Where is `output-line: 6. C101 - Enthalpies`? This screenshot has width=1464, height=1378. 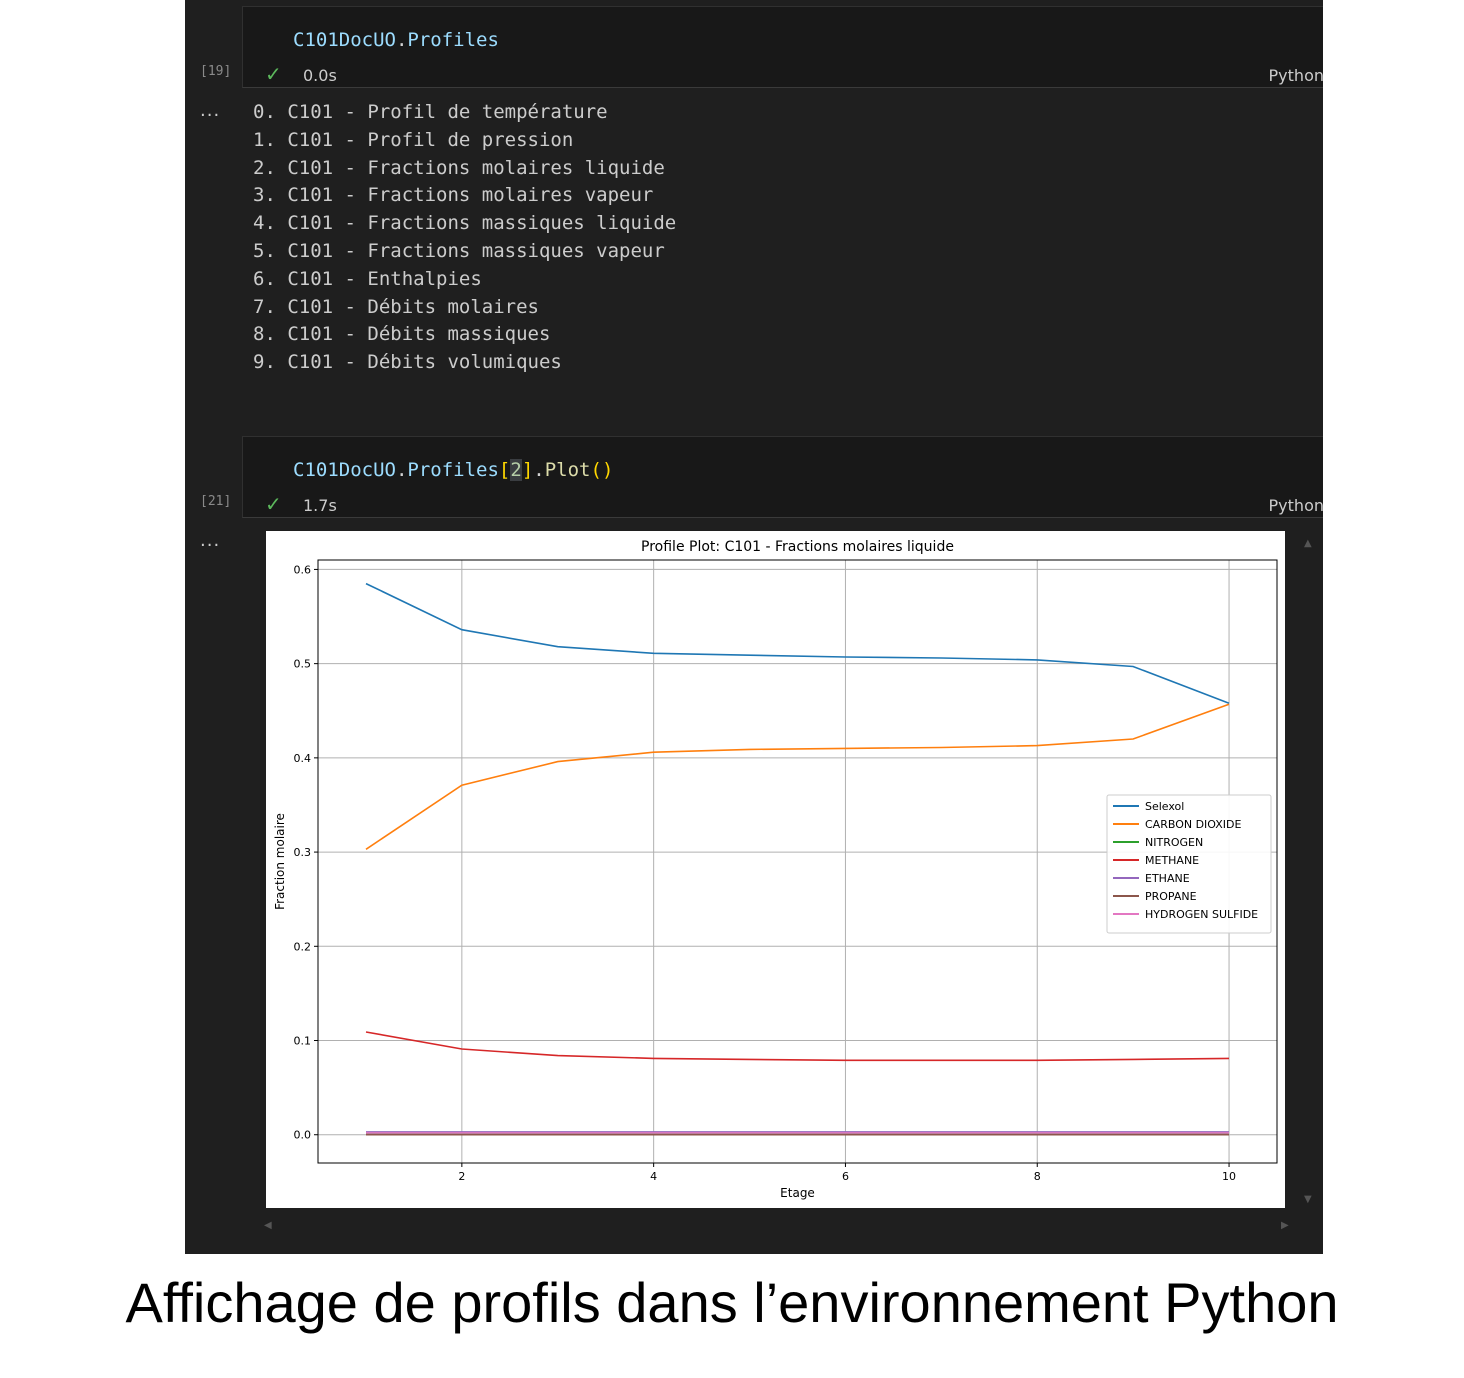 output-line: 6. C101 - Enthalpies is located at coordinates (367, 278).